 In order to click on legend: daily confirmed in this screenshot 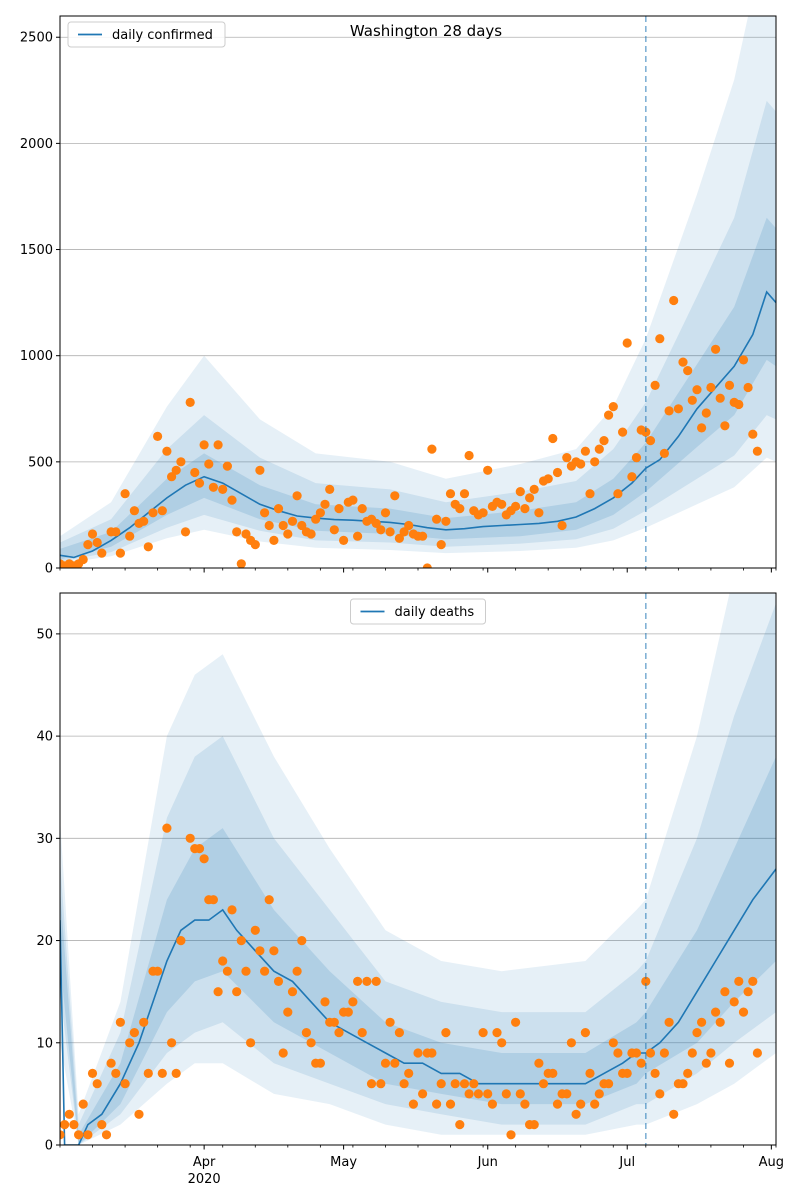, I will do `click(146, 34)`.